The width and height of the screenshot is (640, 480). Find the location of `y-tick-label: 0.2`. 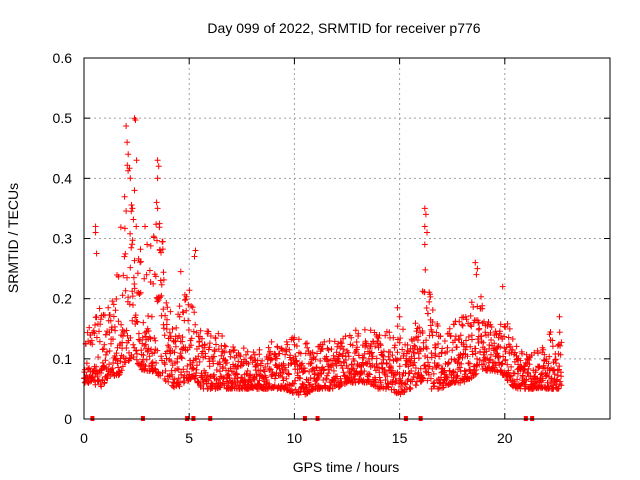

y-tick-label: 0.2 is located at coordinates (63, 299).